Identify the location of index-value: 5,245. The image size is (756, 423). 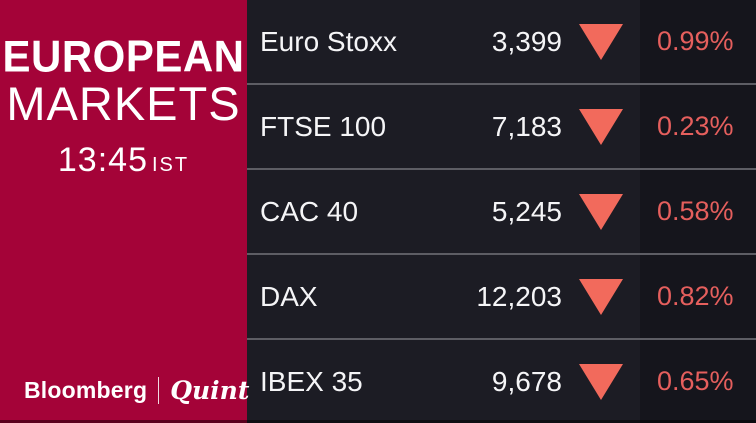
(526, 211).